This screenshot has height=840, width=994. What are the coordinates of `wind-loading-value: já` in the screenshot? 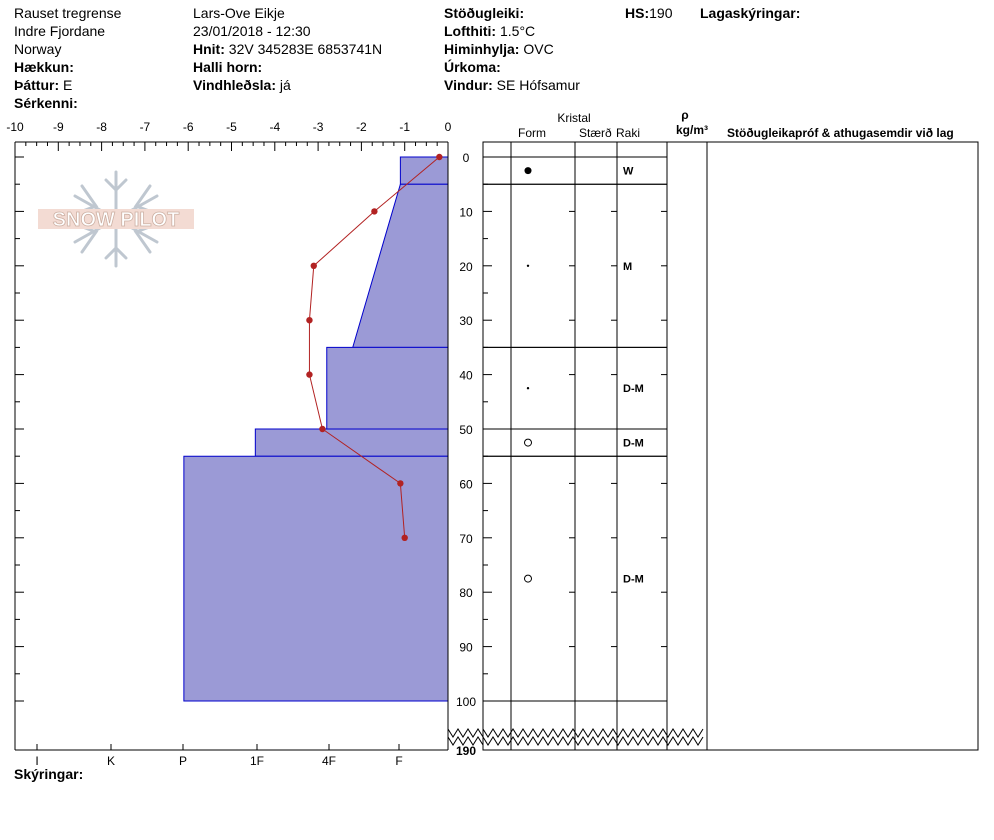 It's located at (285, 85).